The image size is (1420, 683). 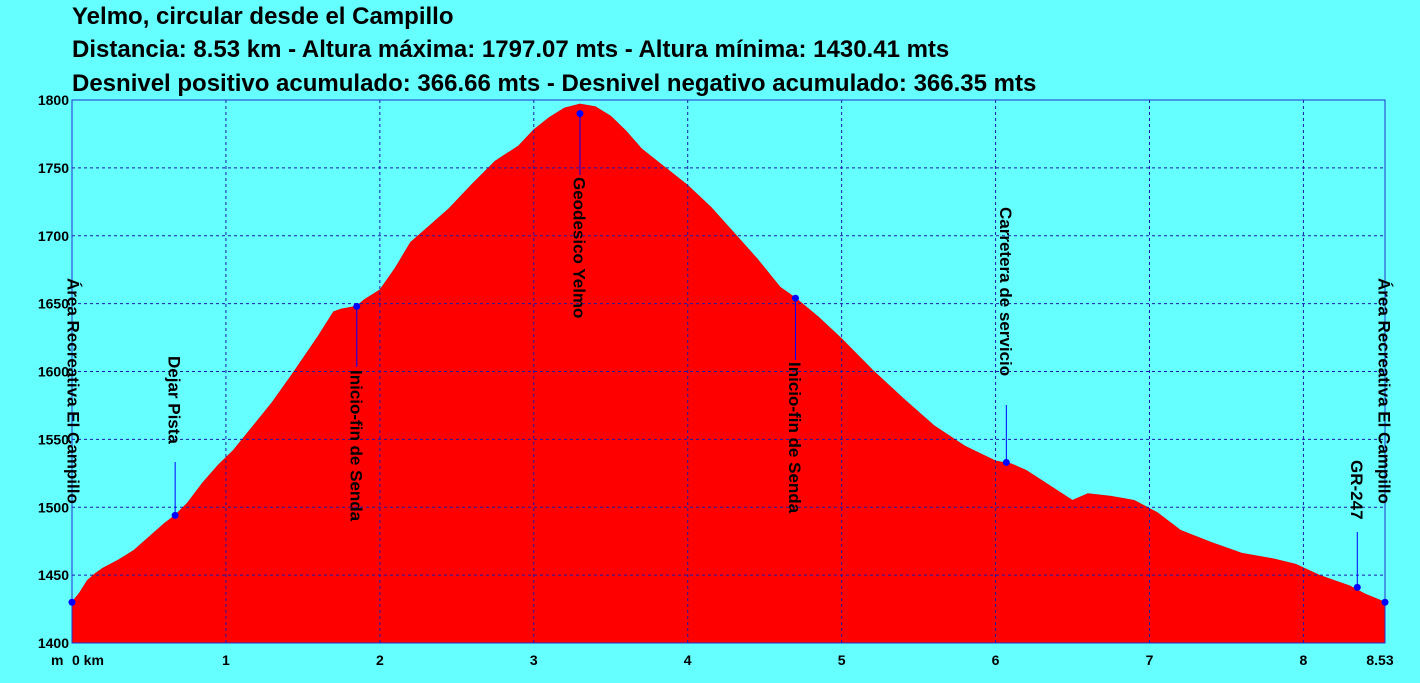 I want to click on waypoint-label: Geodesico Yelmo, so click(x=578, y=247).